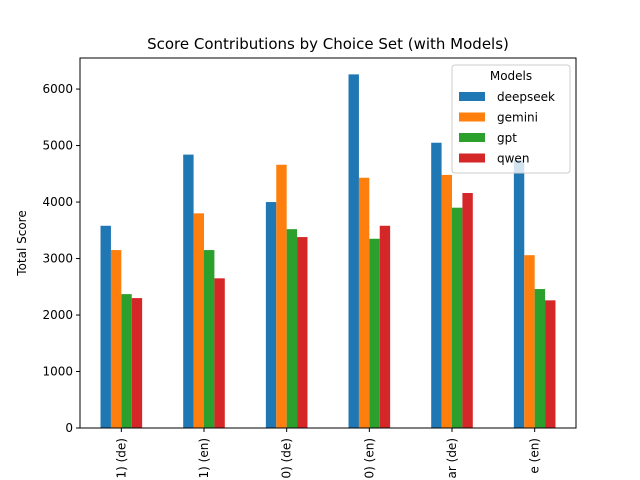 This screenshot has width=640, height=480. I want to click on y-tick-label: 2000, so click(57, 315).